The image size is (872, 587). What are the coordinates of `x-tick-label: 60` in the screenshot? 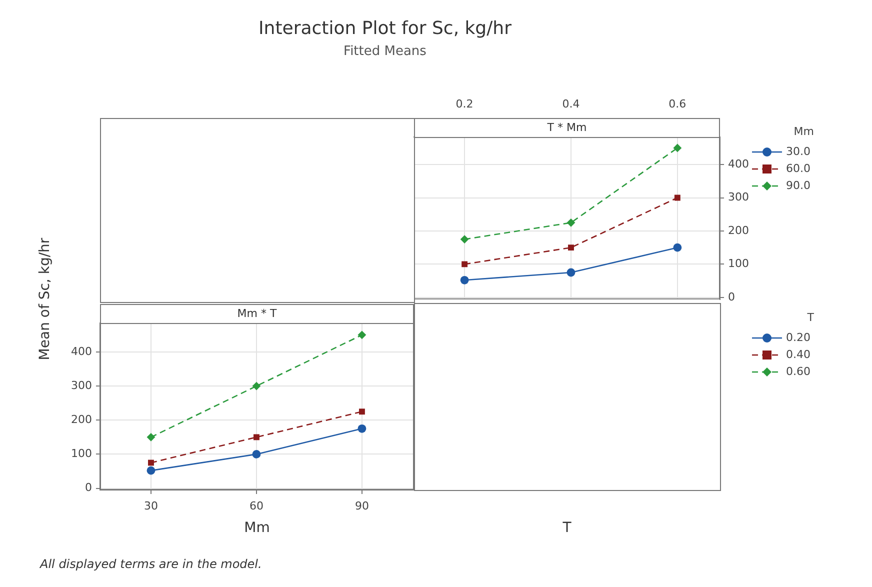 It's located at (256, 505).